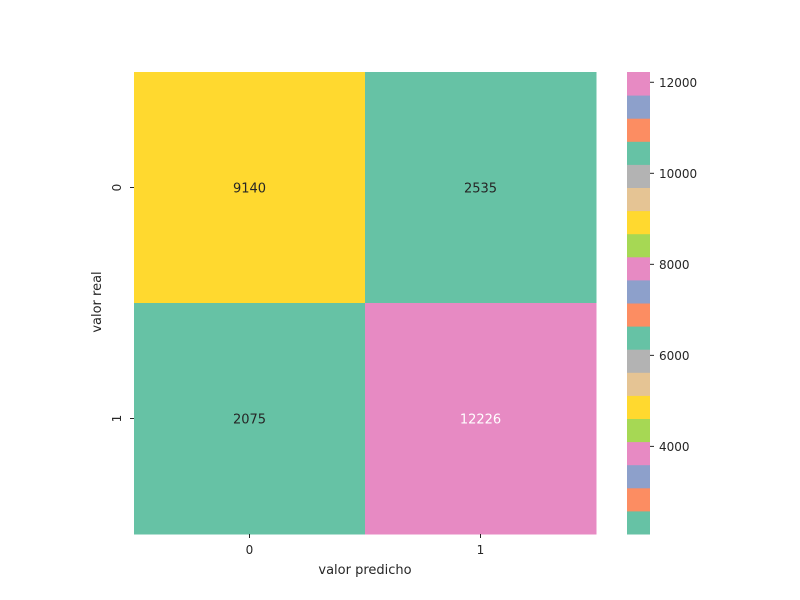  I want to click on x-tick-label: 1, so click(481, 550).